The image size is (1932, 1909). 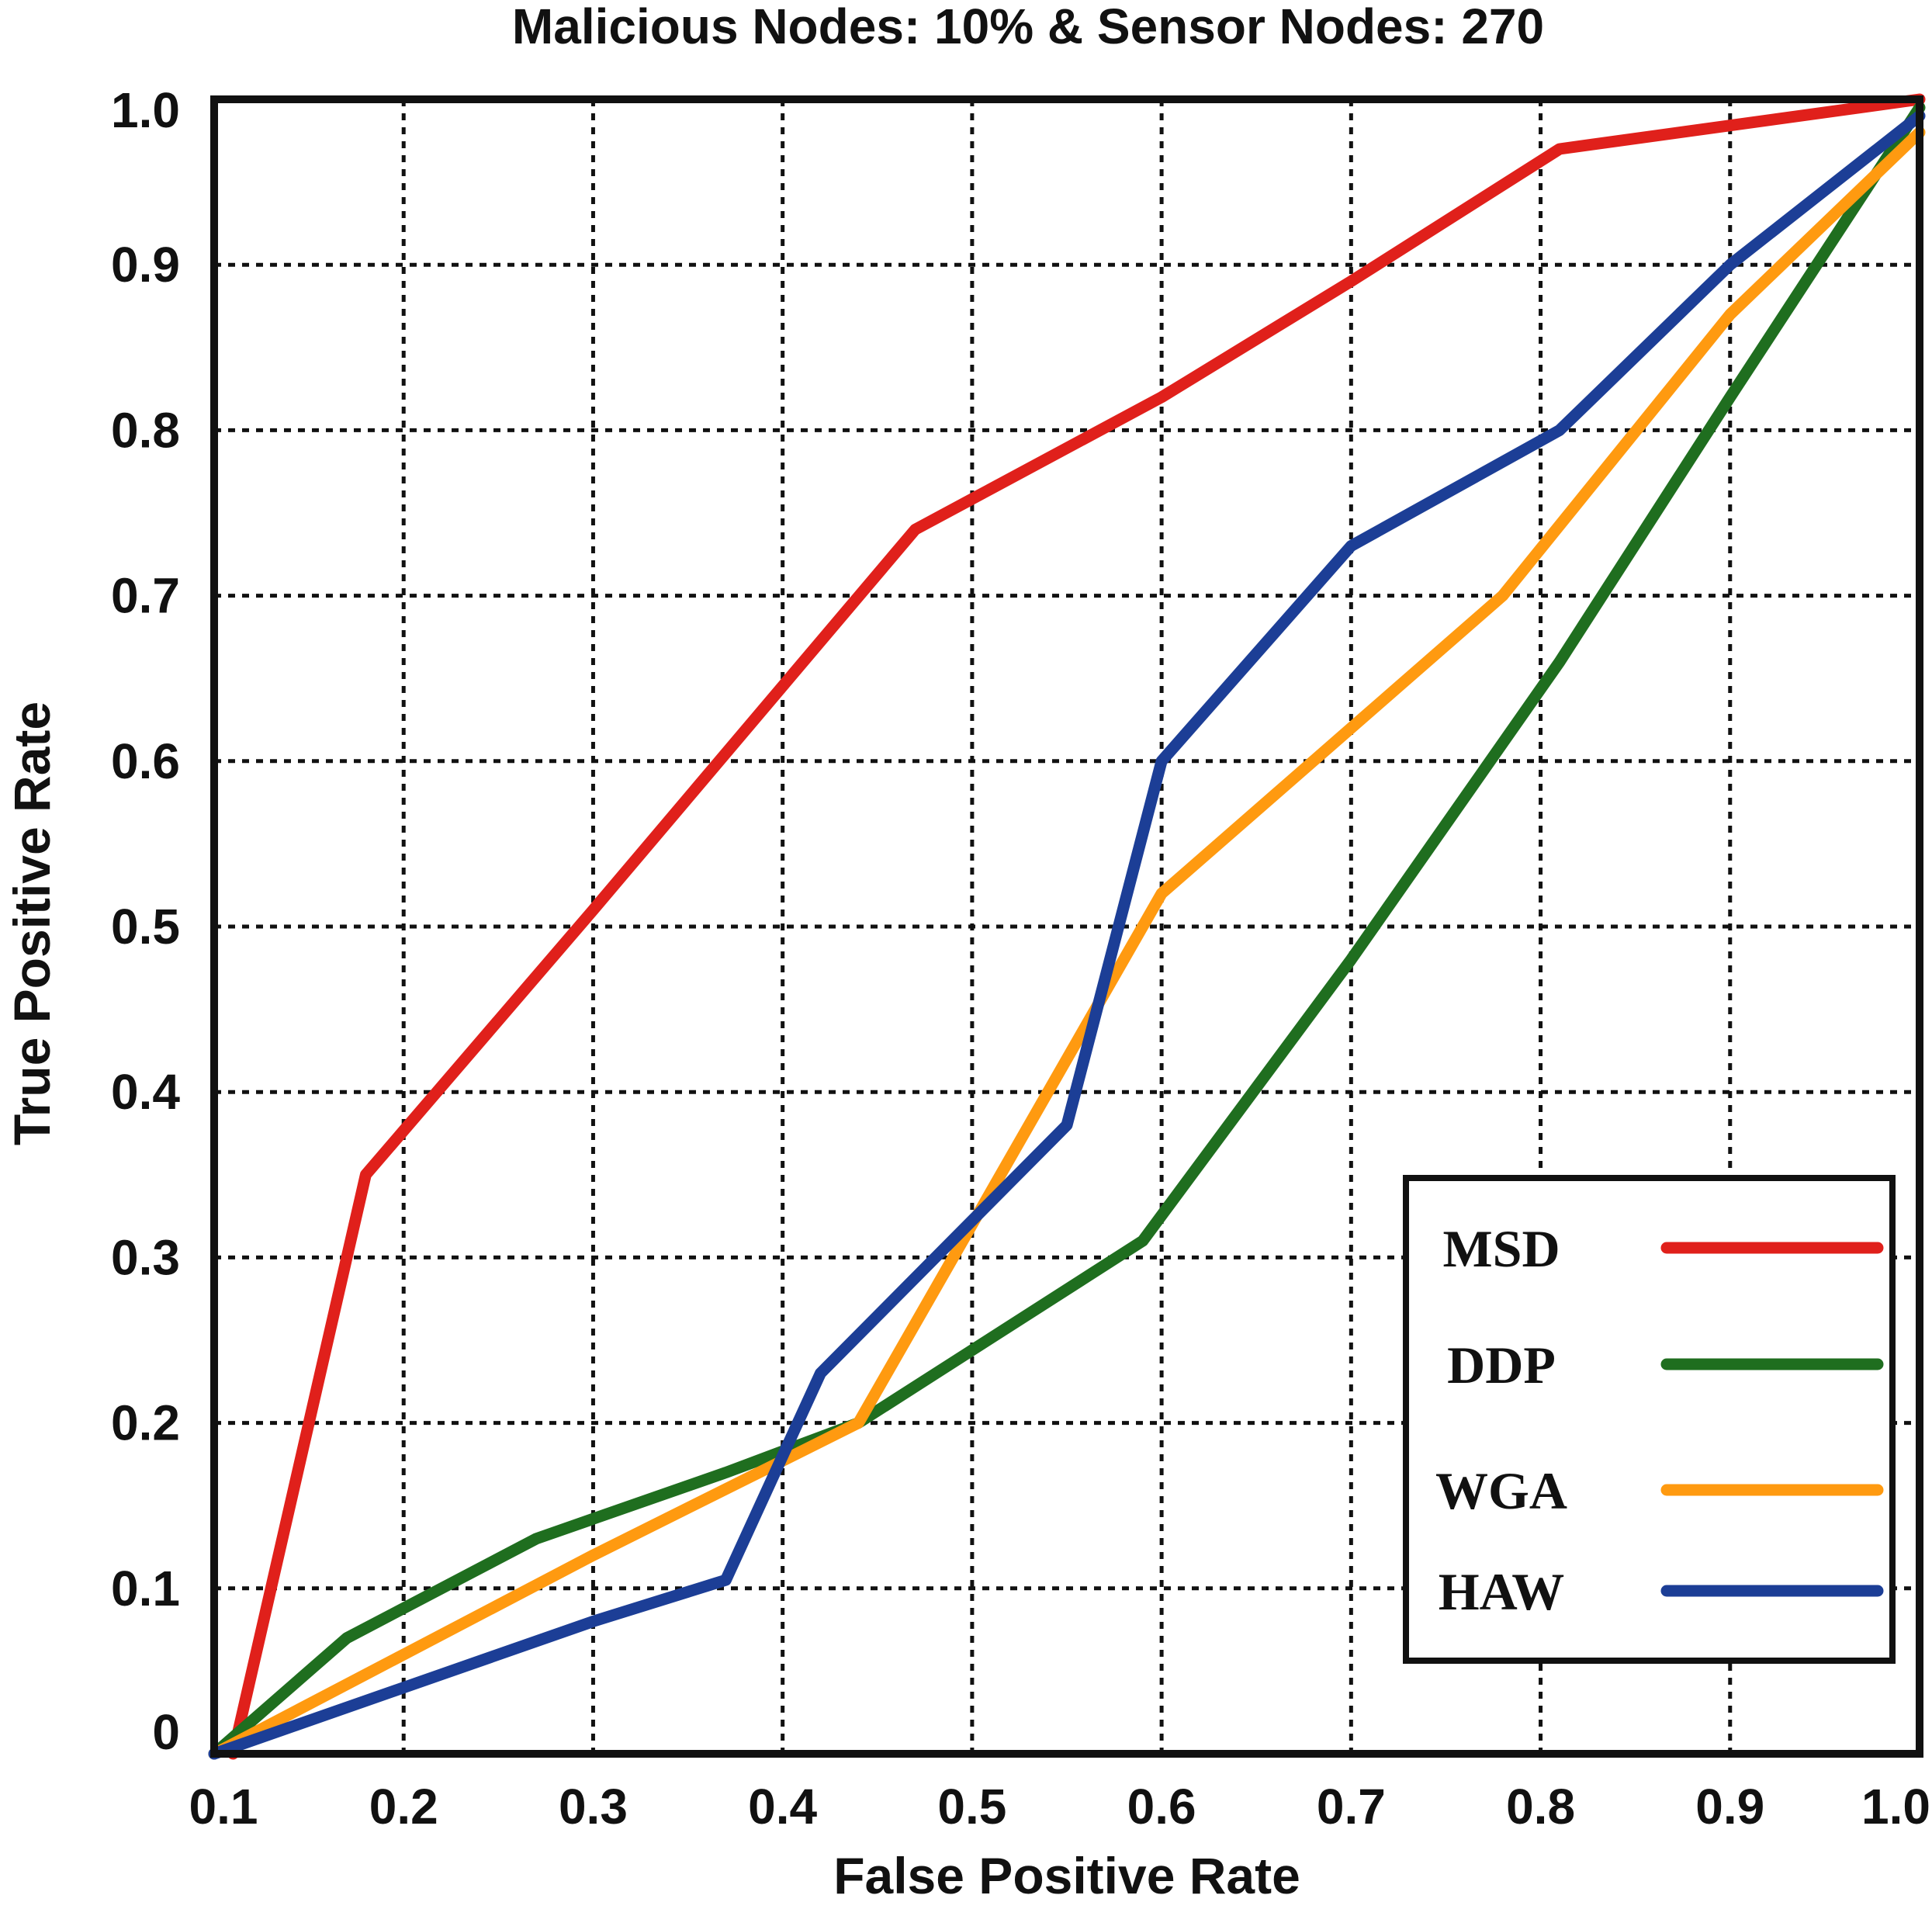 I want to click on y-tick-label: 0.3, so click(x=145, y=1257).